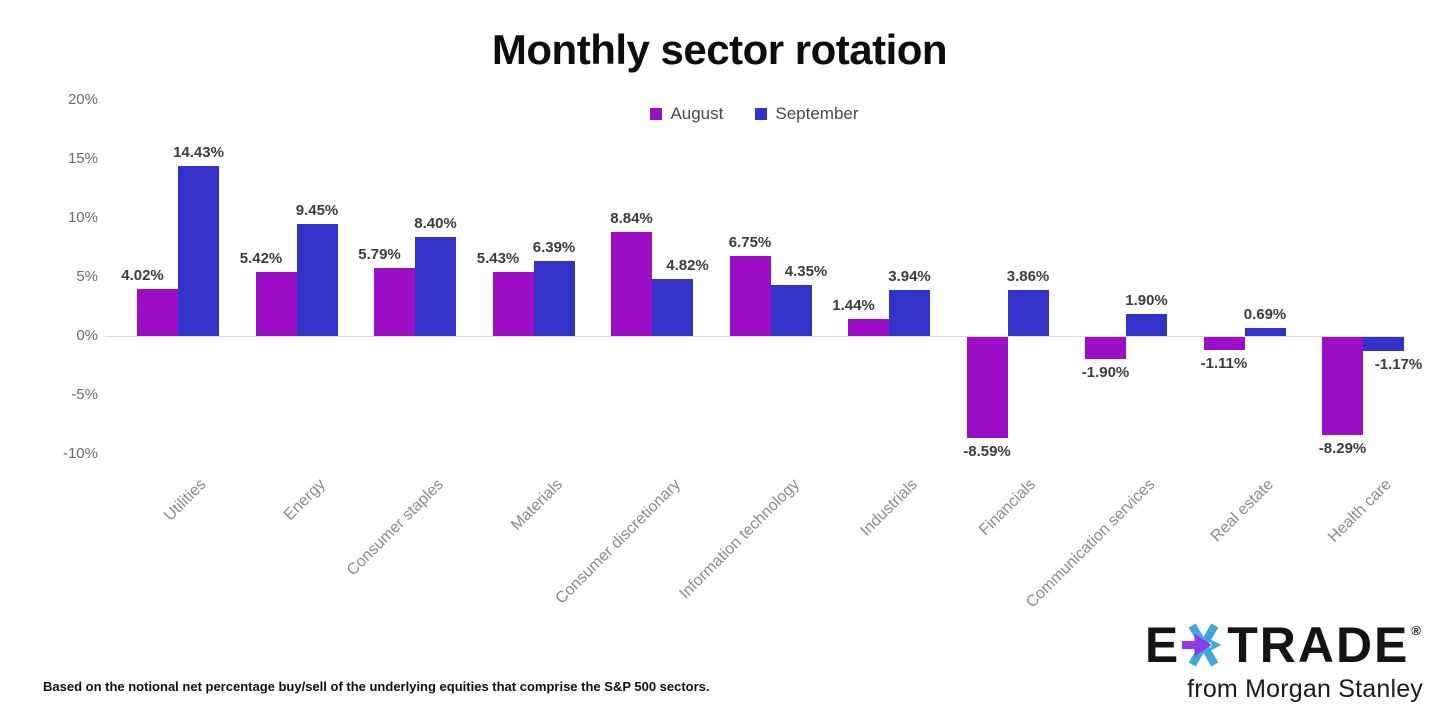  I want to click on legend-item-september: September, so click(807, 114).